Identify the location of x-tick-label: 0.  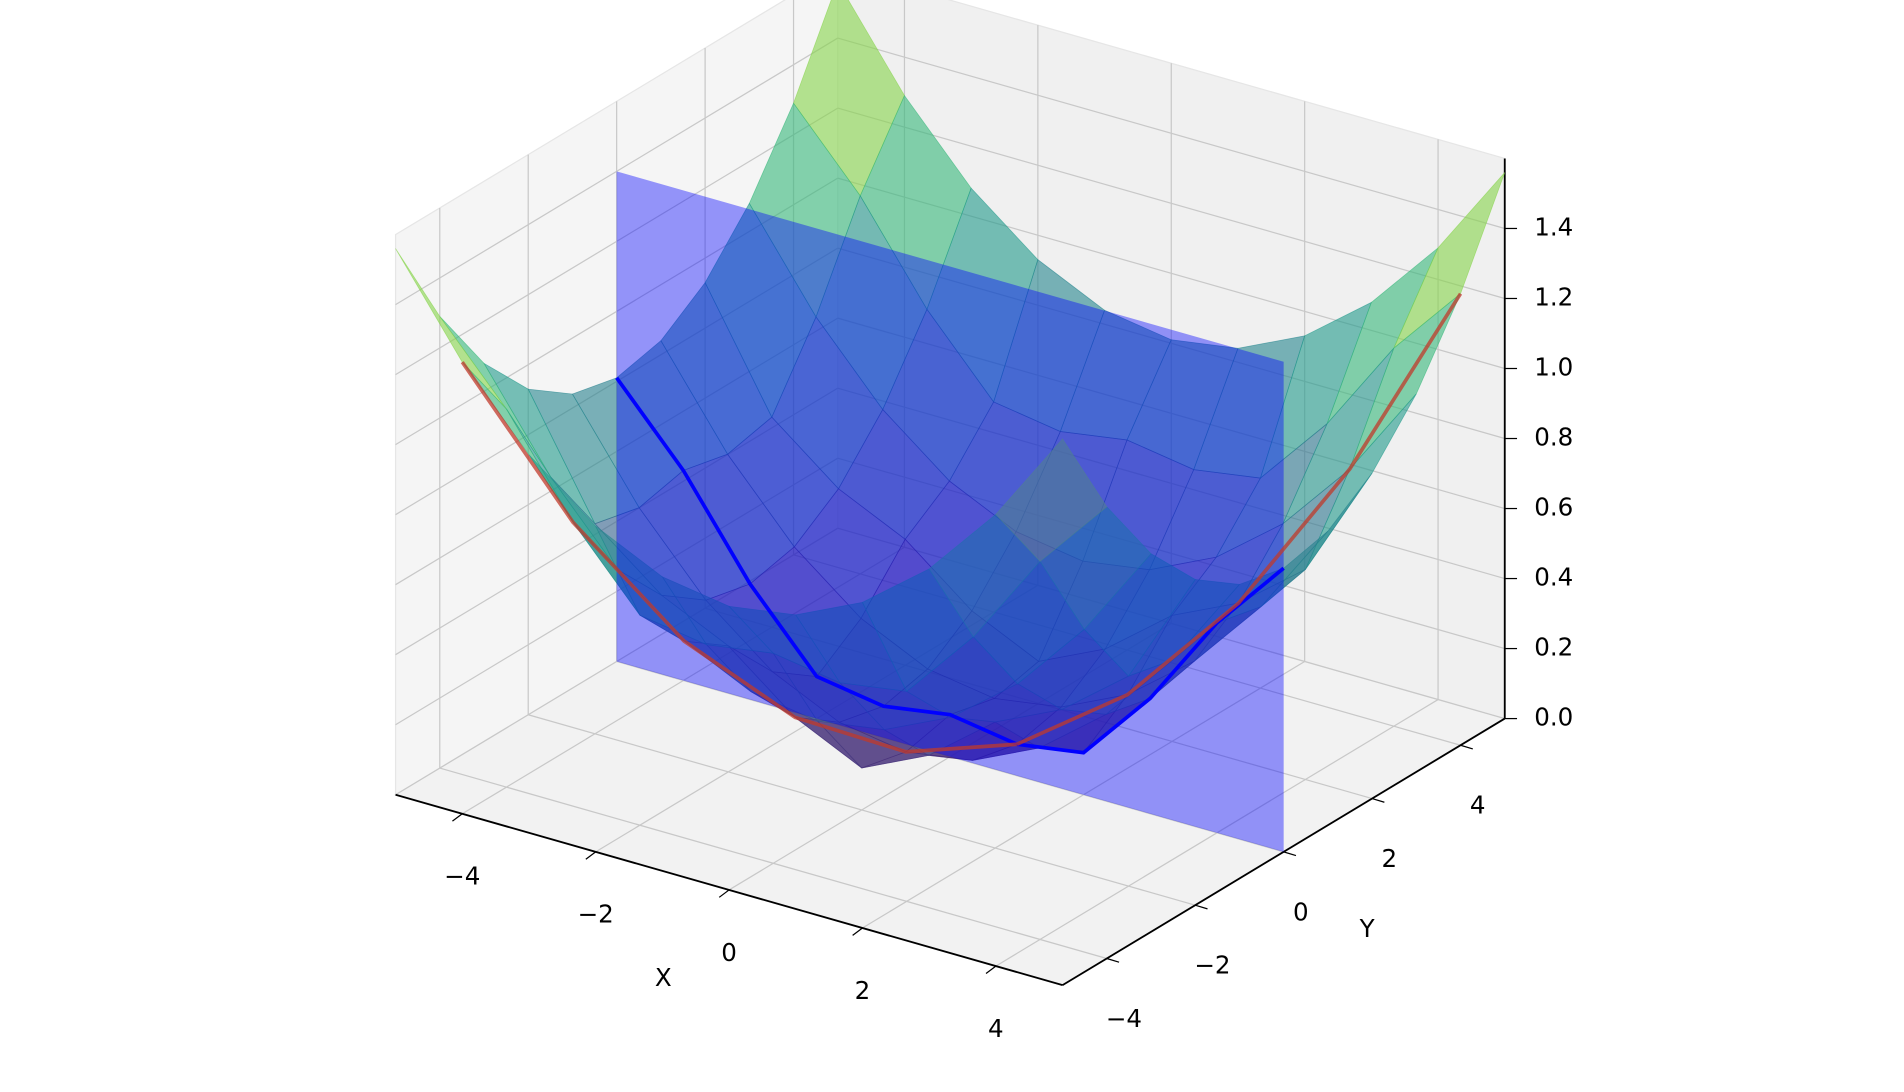
(729, 952).